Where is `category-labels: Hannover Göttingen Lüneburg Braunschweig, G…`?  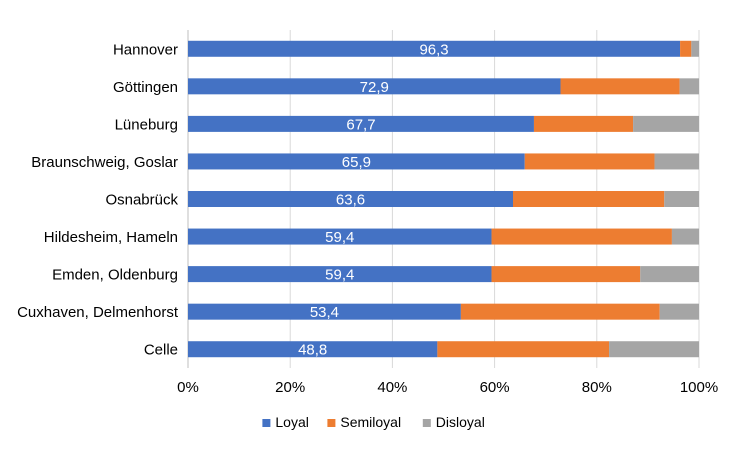
category-labels: Hannover Göttingen Lüneburg Braunschweig, G… is located at coordinates (98, 199).